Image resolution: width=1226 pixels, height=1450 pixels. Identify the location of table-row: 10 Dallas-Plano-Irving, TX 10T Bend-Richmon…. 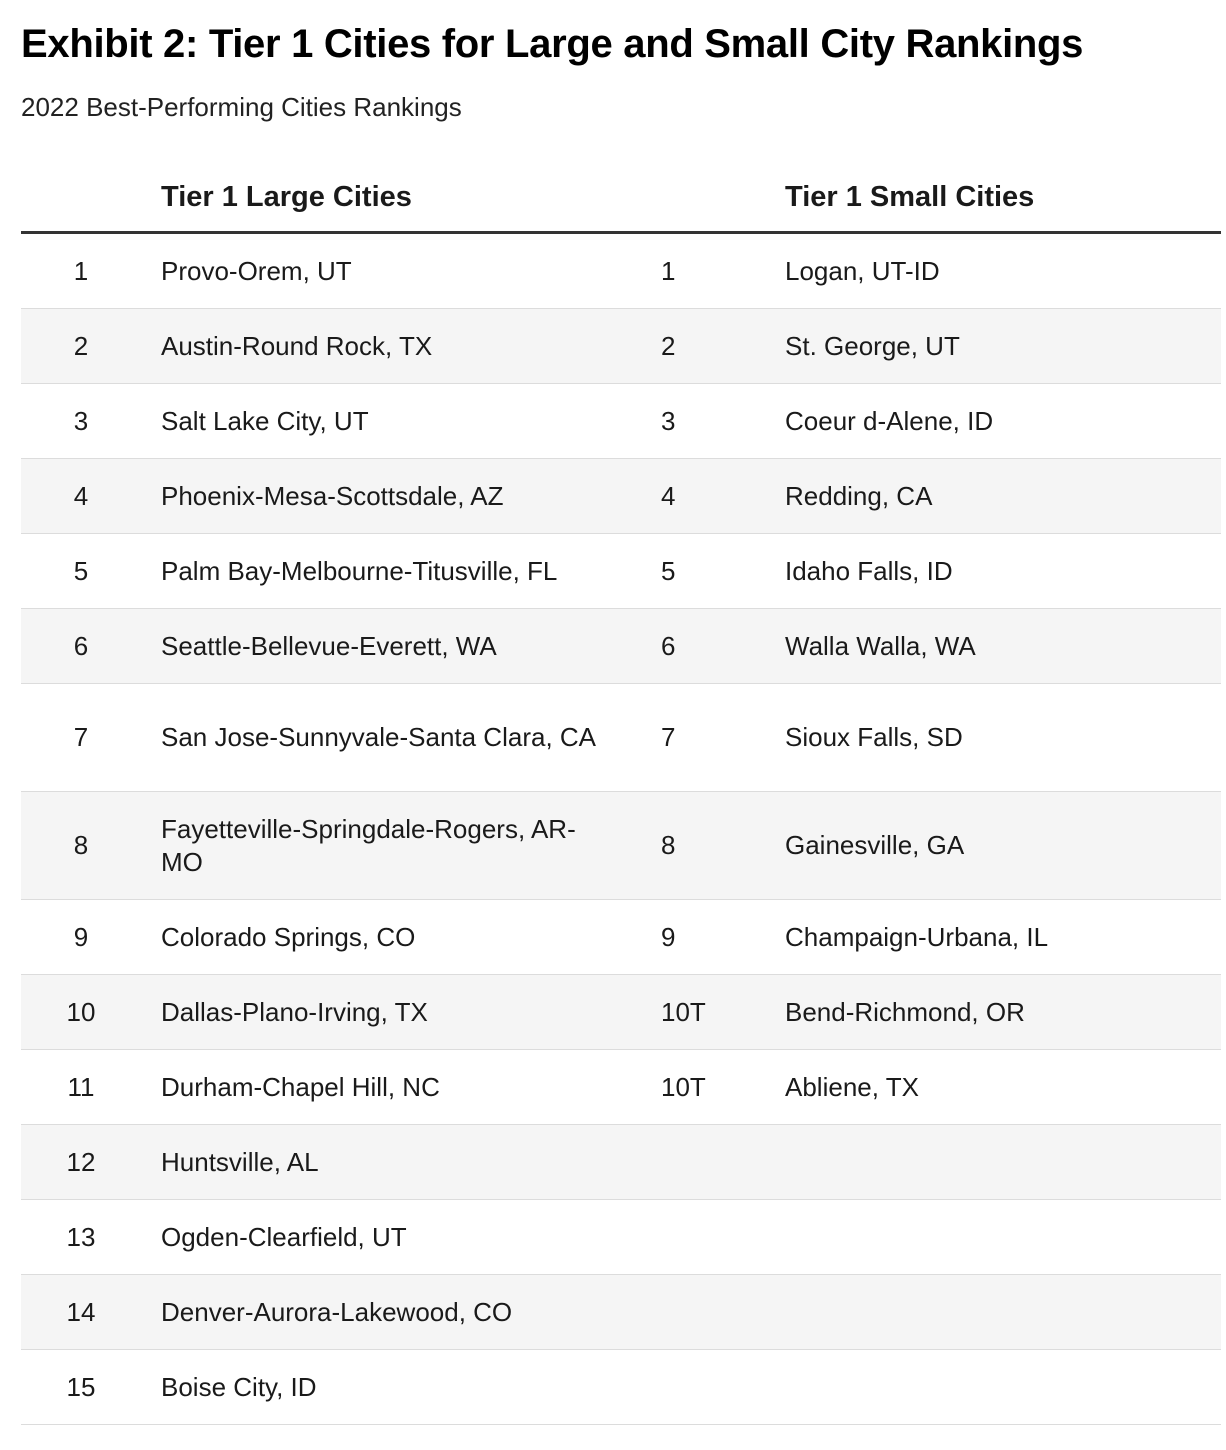
(621, 1012).